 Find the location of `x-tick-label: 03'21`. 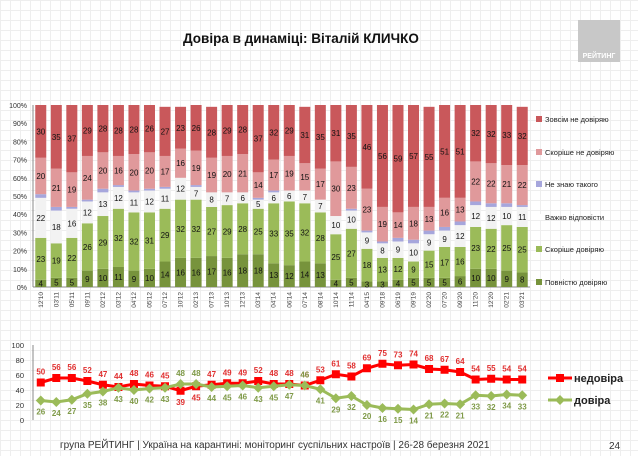

x-tick-label: 03'21 is located at coordinates (522, 300).